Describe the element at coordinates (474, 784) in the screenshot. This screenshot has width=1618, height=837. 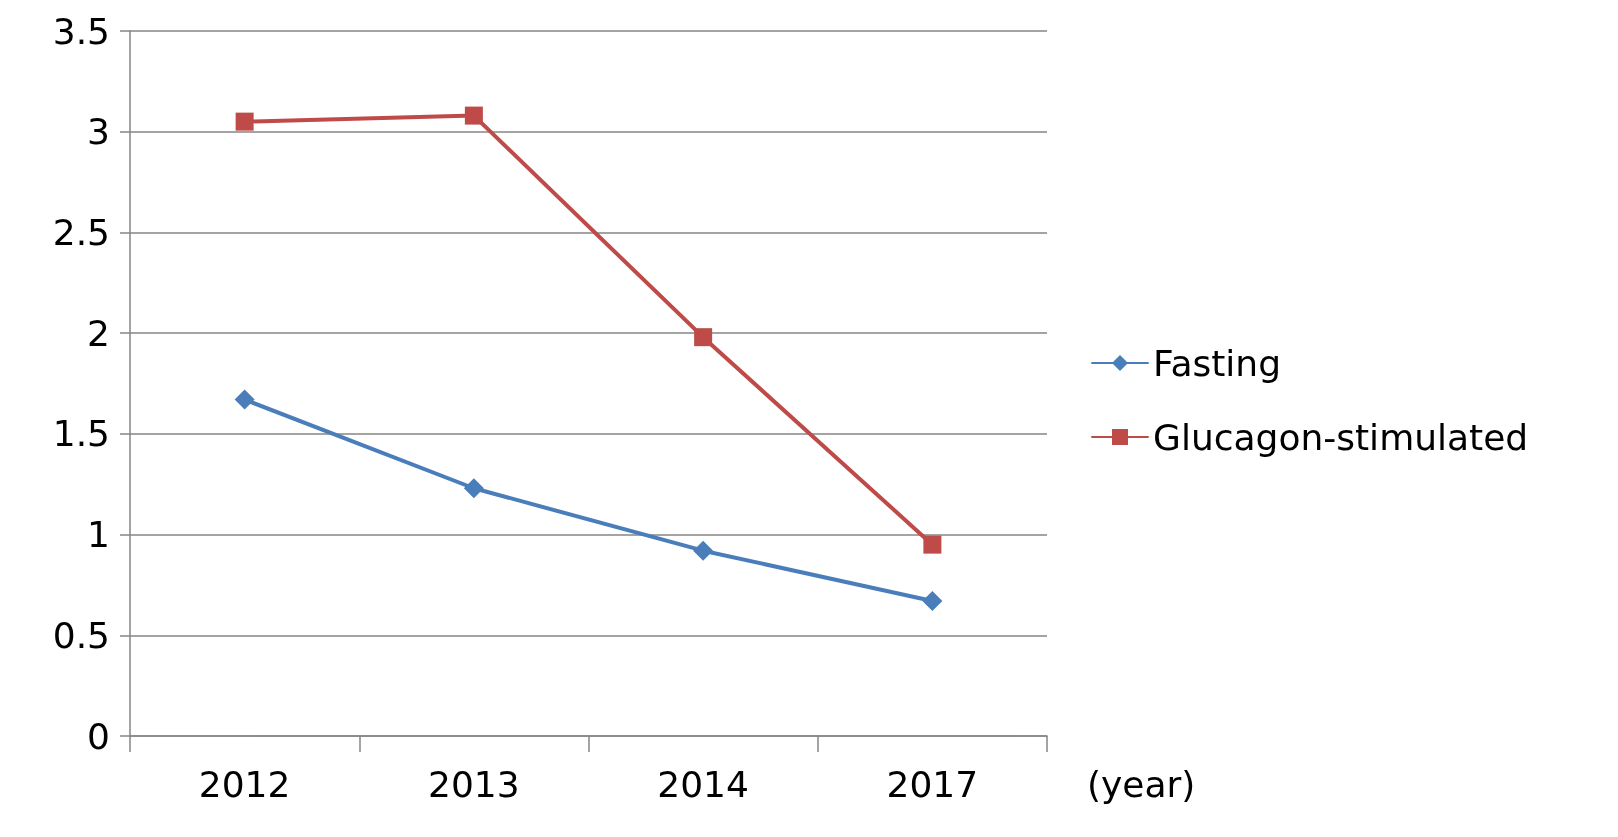
I see `x-tick-label: 2013` at that location.